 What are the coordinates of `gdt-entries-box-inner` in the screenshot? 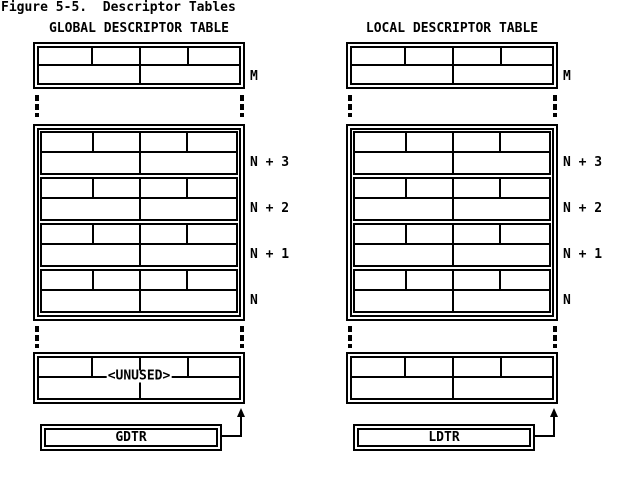 It's located at (139, 222).